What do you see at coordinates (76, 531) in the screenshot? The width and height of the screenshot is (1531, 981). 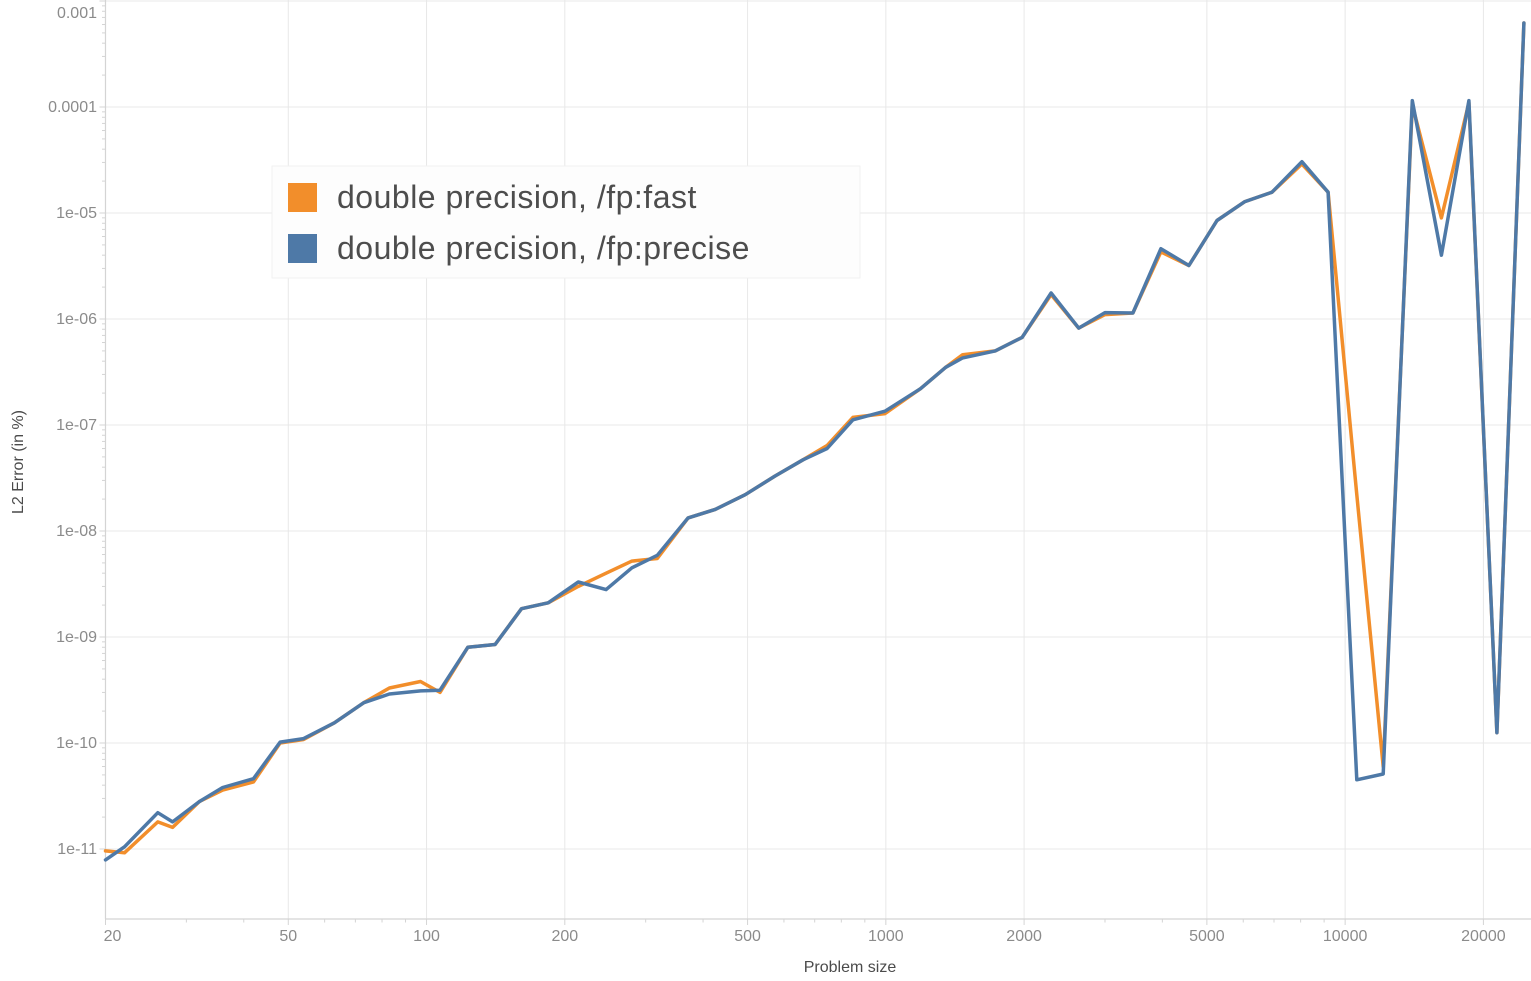 I see `y-tick-label: 1e-08` at bounding box center [76, 531].